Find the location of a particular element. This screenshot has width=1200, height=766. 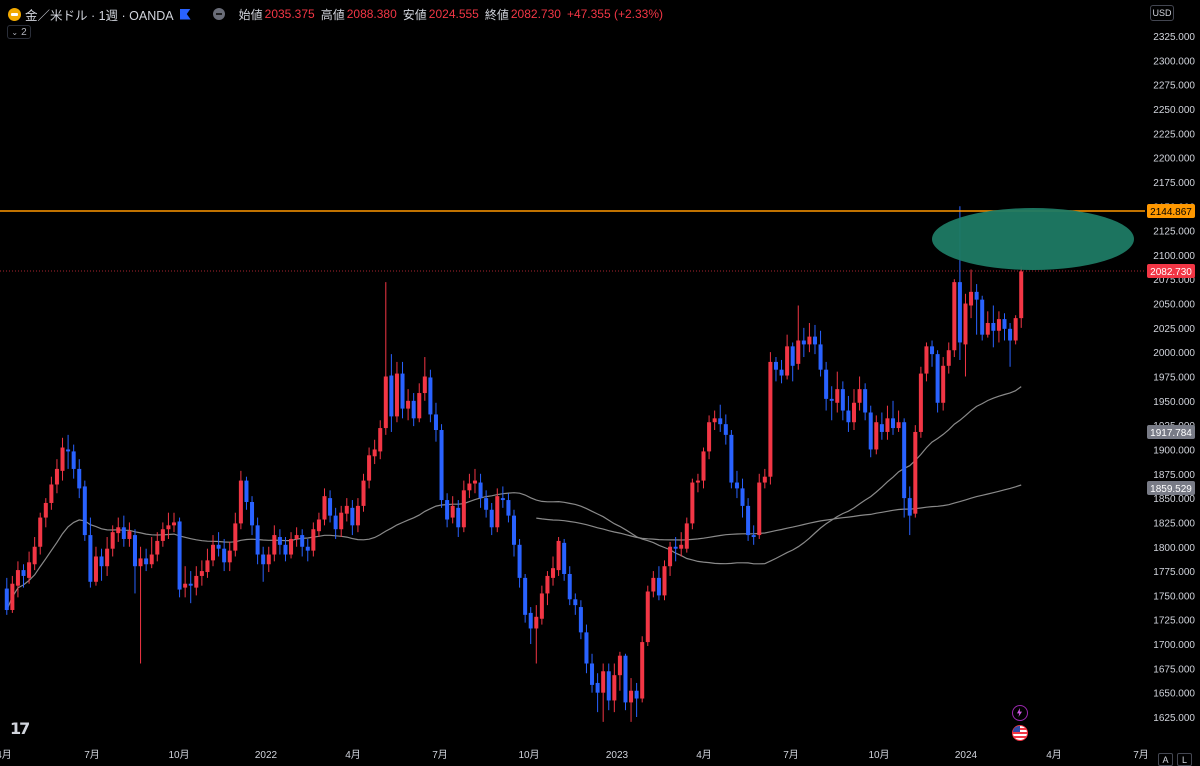

svg-text: 1917.784 is located at coordinates (1171, 433).